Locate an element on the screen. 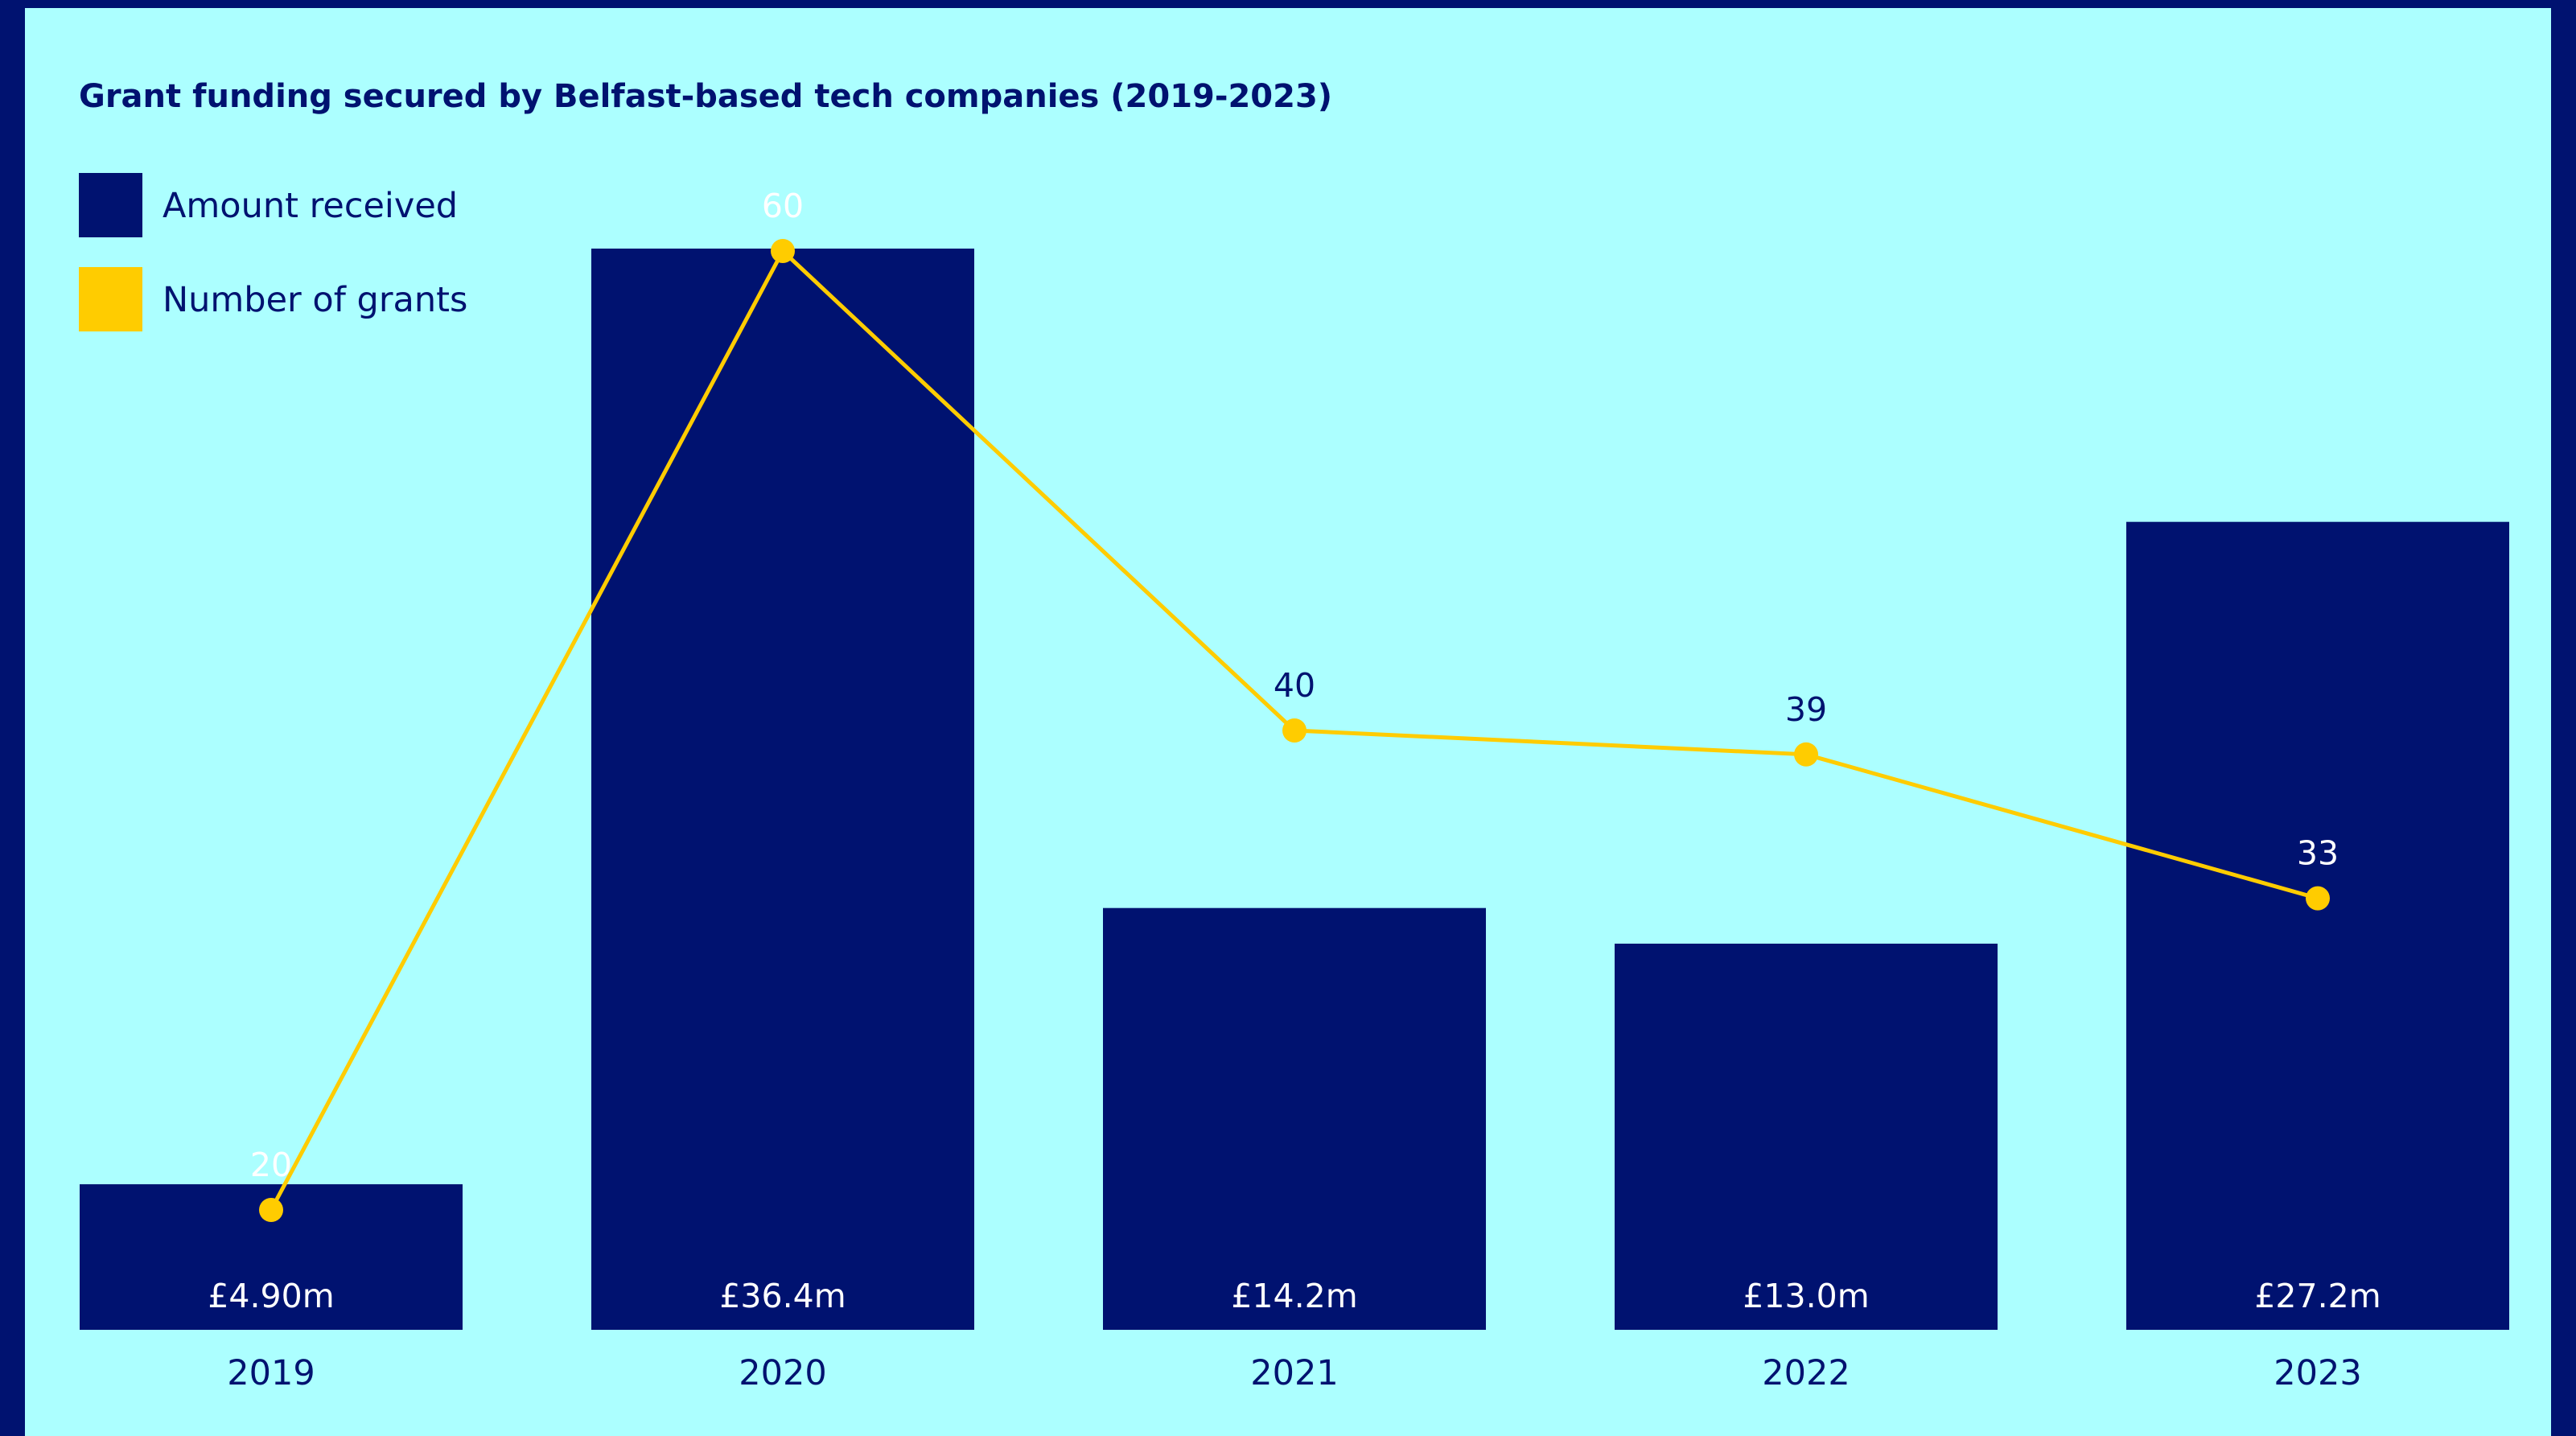 This screenshot has height=1436, width=2576. x-tick-label: 2021 is located at coordinates (1294, 1373).